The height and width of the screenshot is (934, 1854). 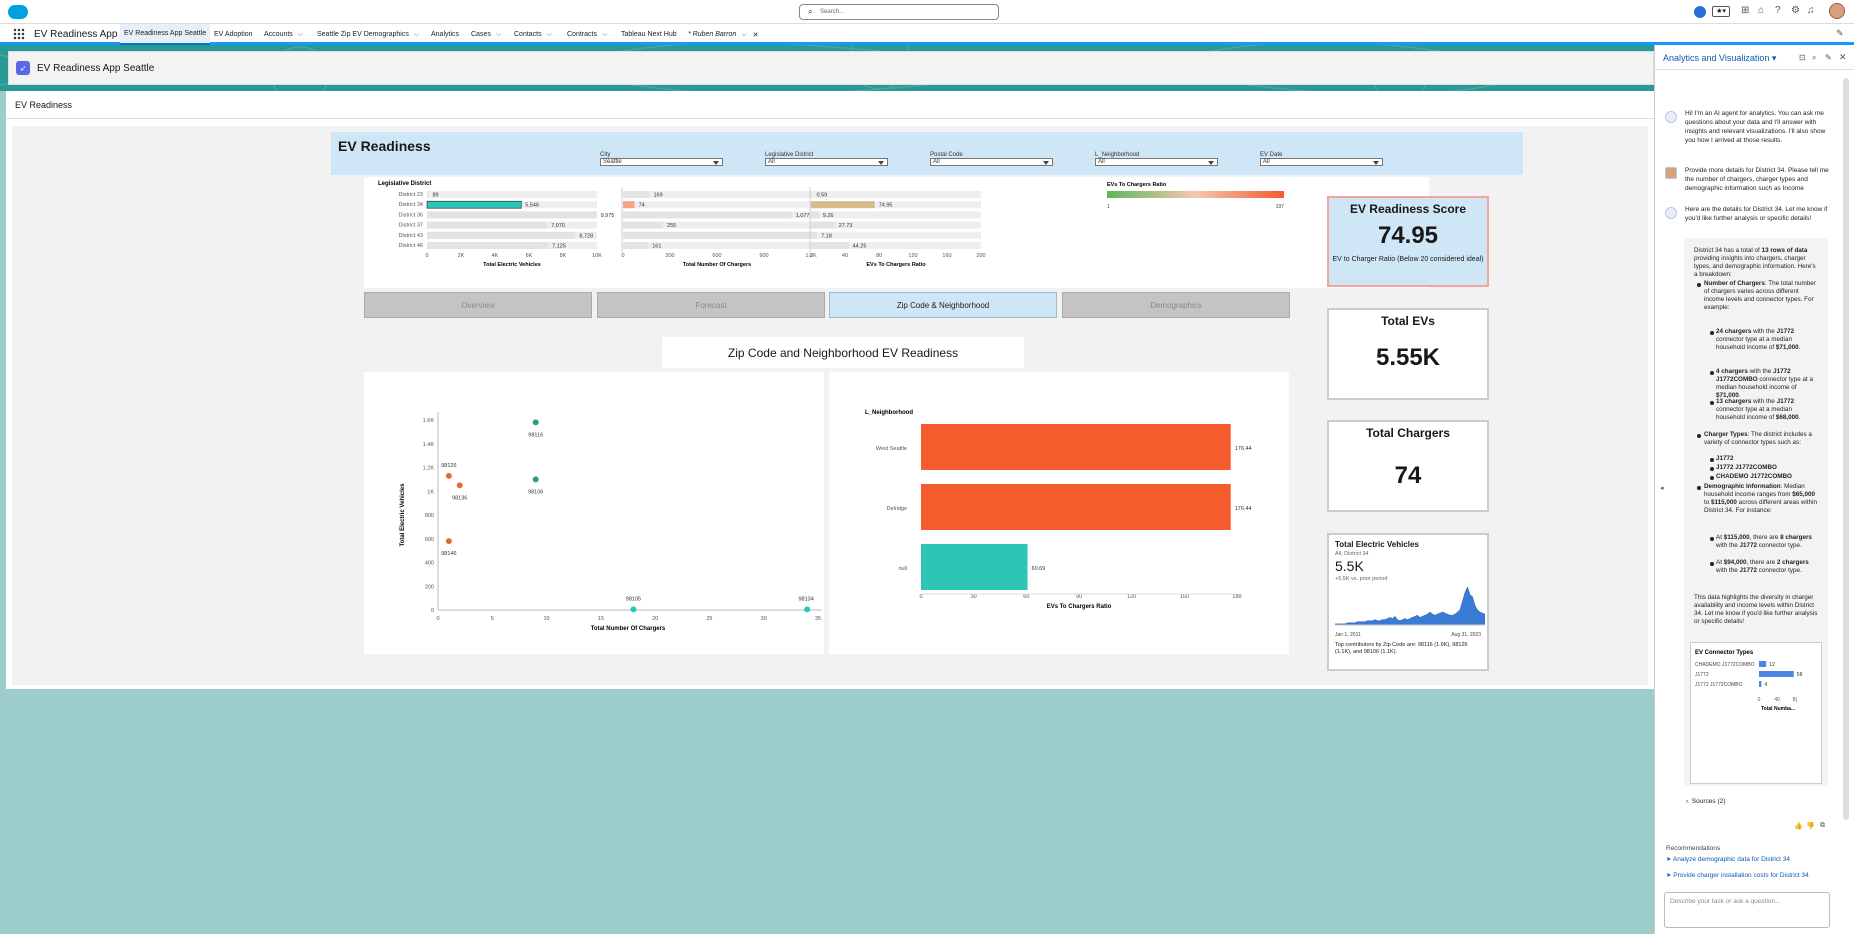 What do you see at coordinates (661, 162) in the screenshot?
I see `filter-select: Seattle` at bounding box center [661, 162].